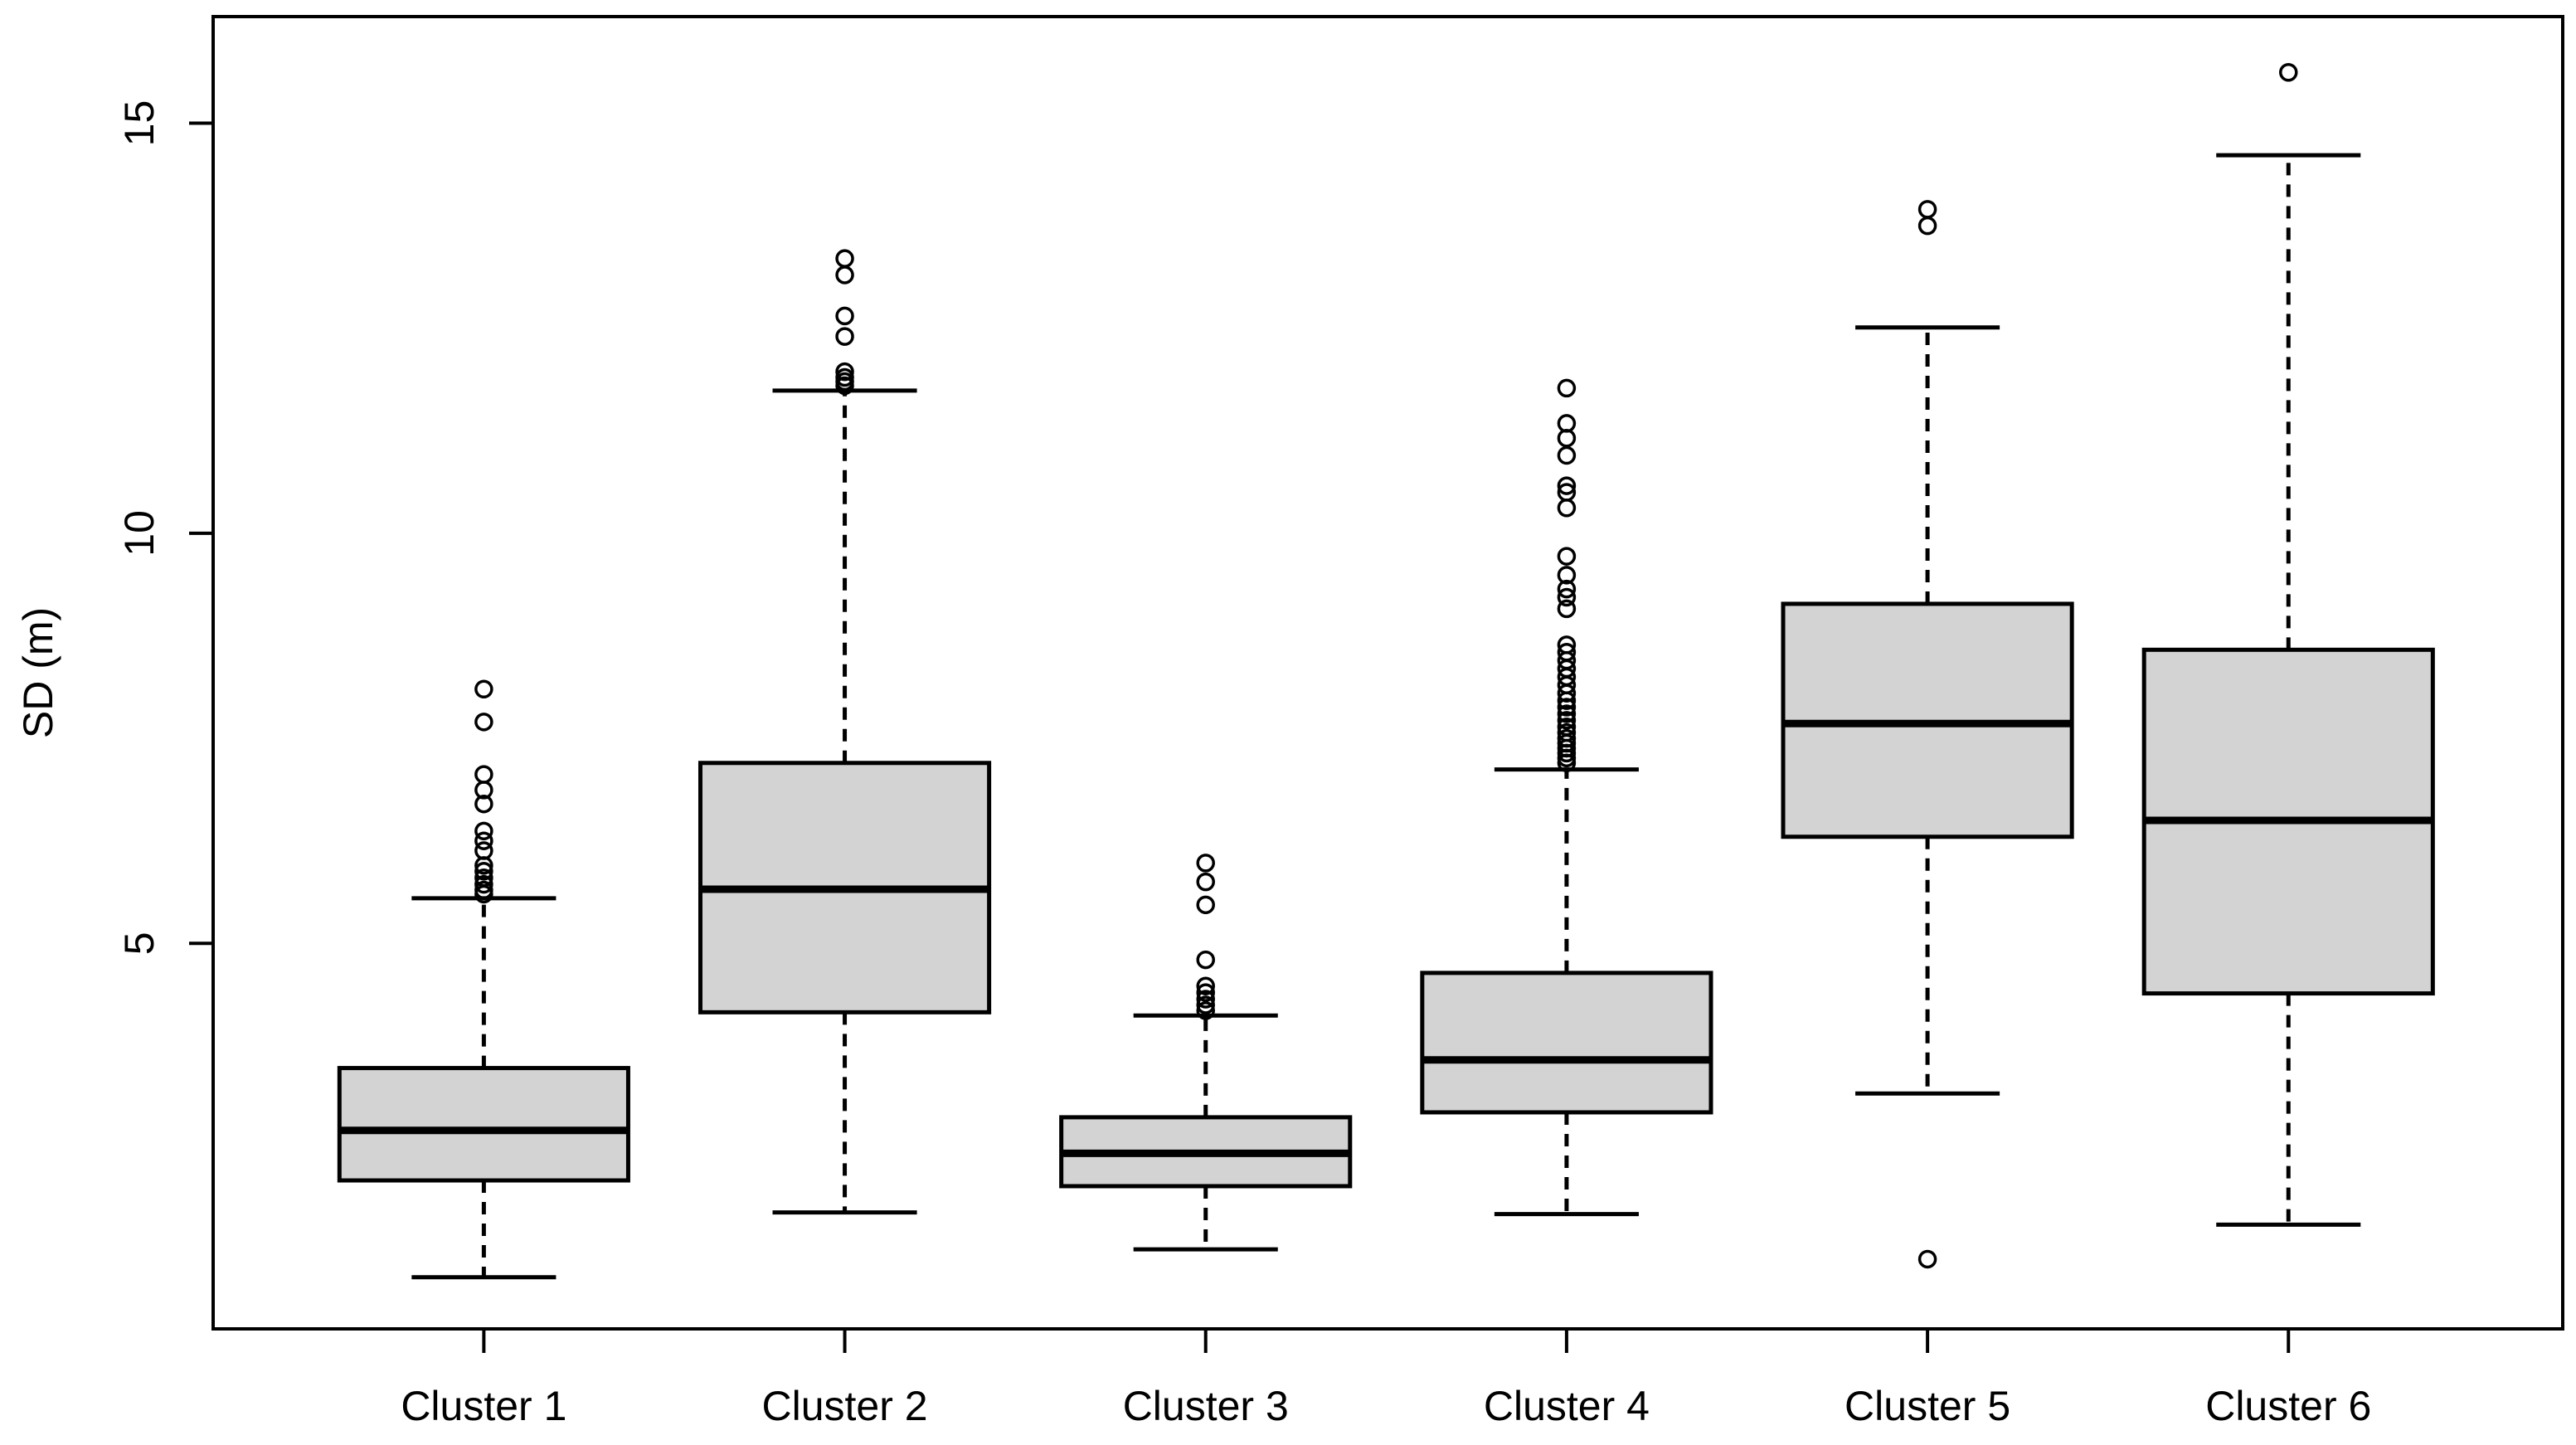  Describe the element at coordinates (1206, 1406) in the screenshot. I see `x-category-label: Cluster 3` at that location.